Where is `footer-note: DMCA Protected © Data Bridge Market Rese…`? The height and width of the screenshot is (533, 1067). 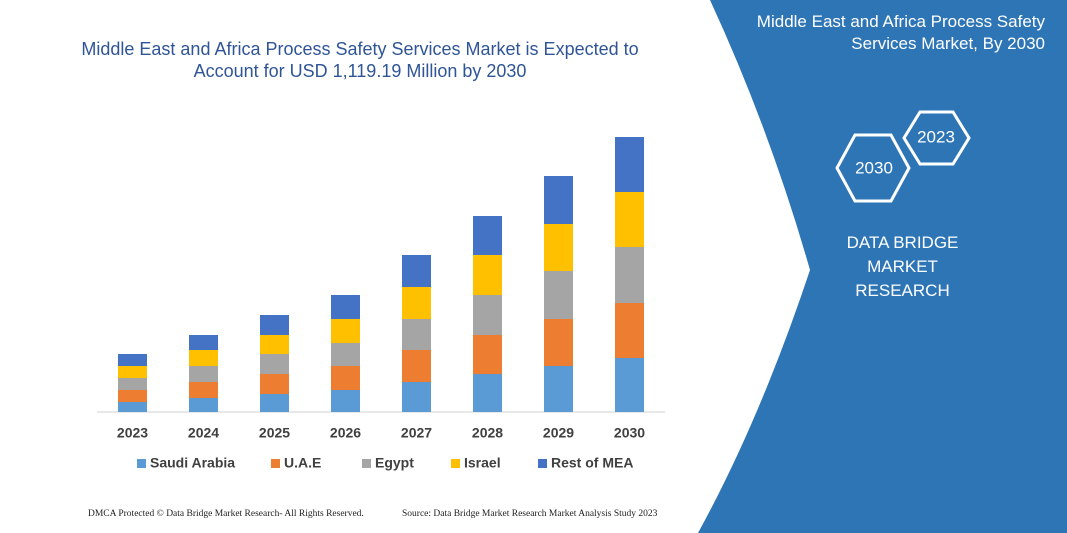
footer-note: DMCA Protected © Data Bridge Market Rese… is located at coordinates (226, 514).